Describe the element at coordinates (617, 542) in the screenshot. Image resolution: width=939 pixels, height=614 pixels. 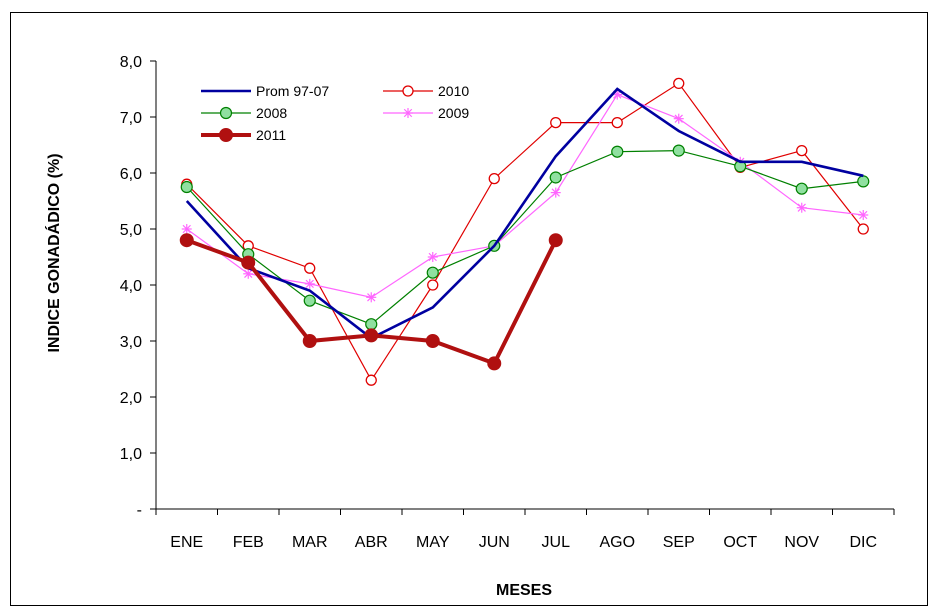
I see `x-tick-label: AGO` at that location.